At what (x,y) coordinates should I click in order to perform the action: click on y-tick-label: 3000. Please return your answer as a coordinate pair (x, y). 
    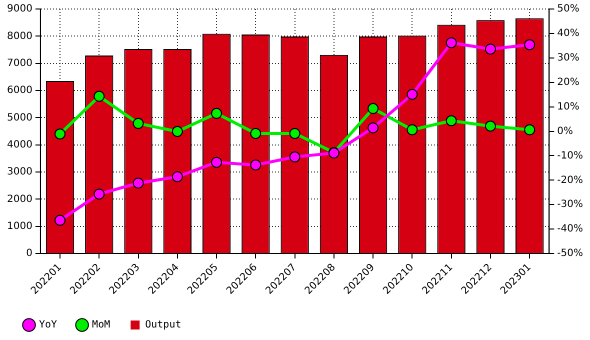
    Looking at the image, I should click on (19, 172).